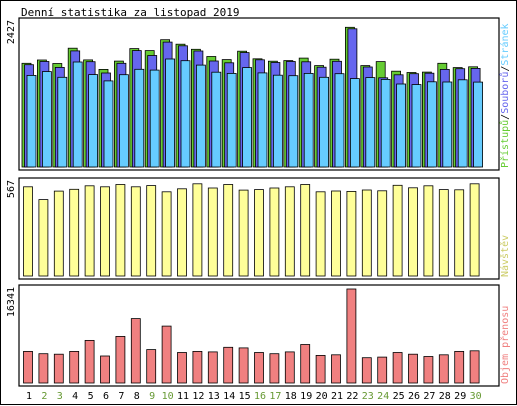  What do you see at coordinates (505, 144) in the screenshot?
I see `series-legend-part: Přístupů` at bounding box center [505, 144].